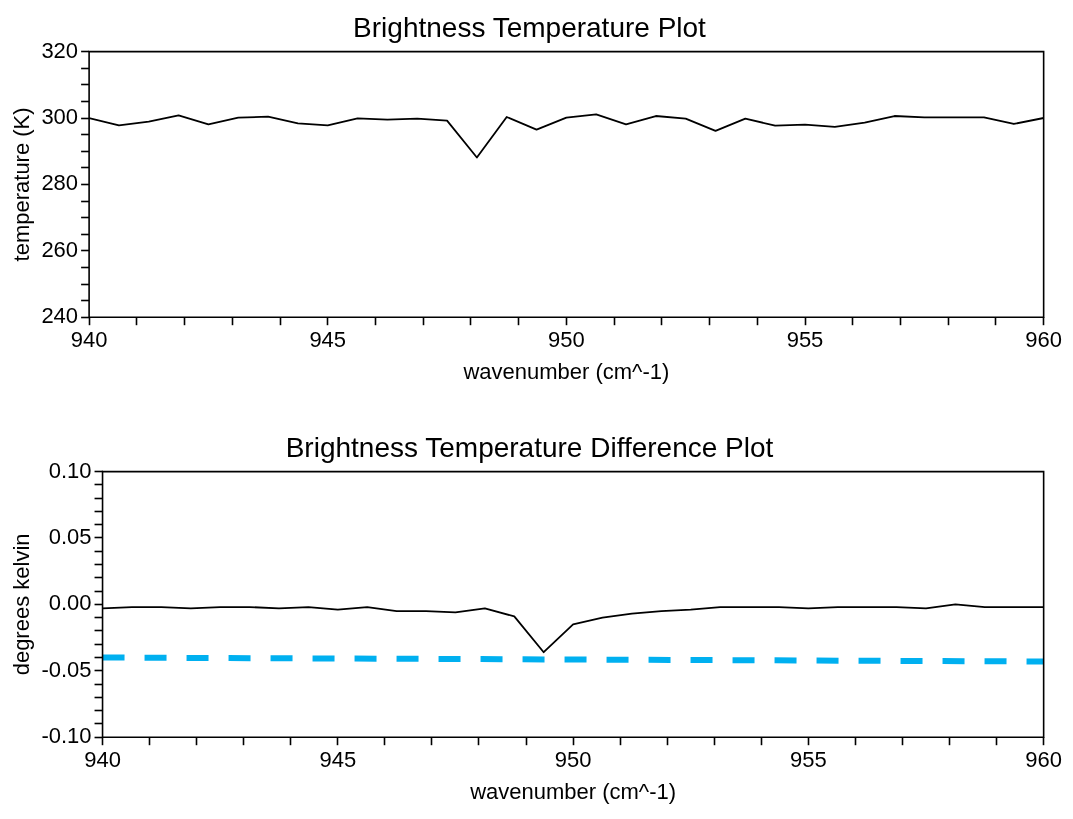  I want to click on y-axis-title: degrees kelvin, so click(22, 604).